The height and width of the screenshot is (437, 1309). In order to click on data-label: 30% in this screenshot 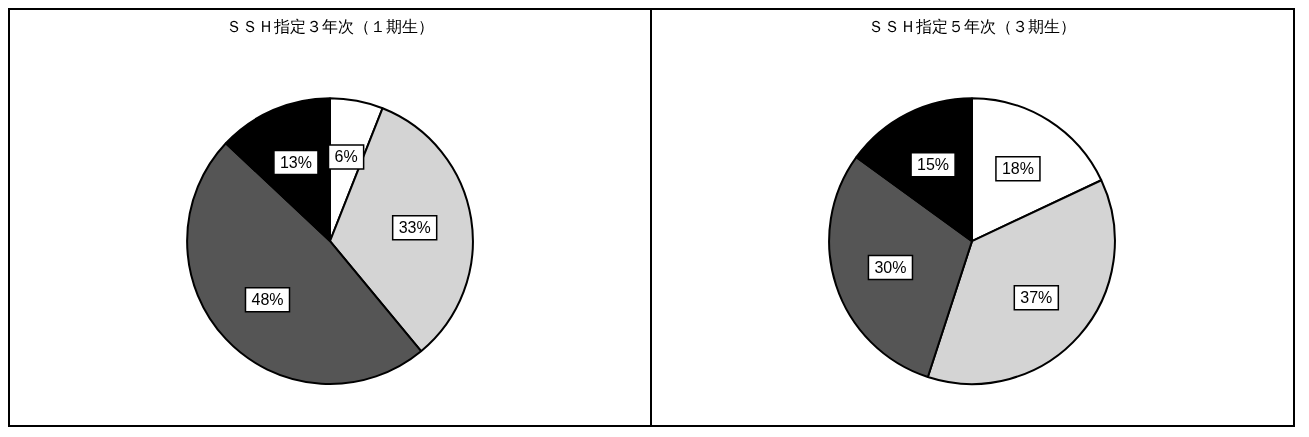, I will do `click(890, 267)`.